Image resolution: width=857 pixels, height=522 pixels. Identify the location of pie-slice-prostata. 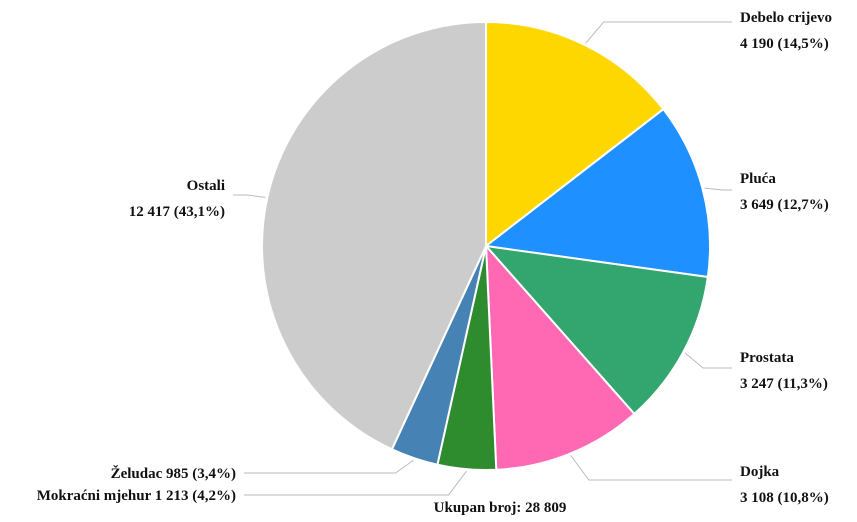
(597, 330).